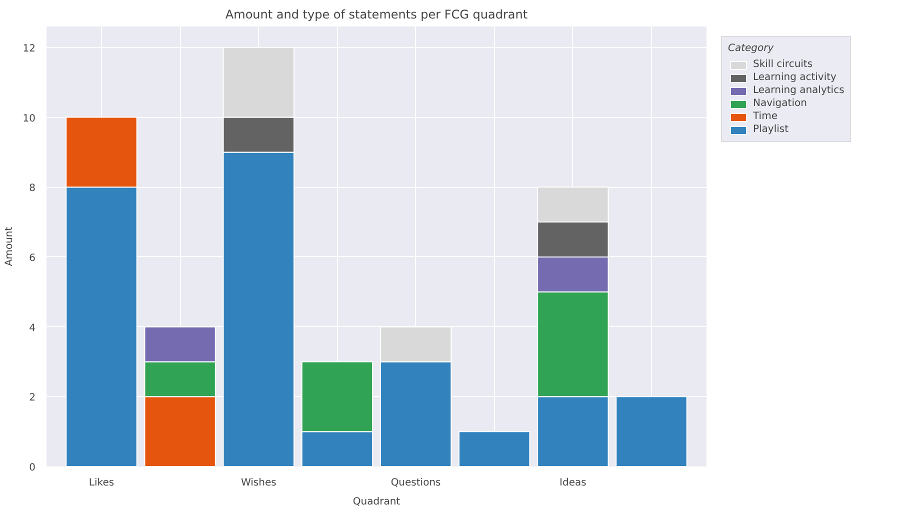 The image size is (907, 532). Describe the element at coordinates (32, 258) in the screenshot. I see `y-tick-label: 6` at that location.